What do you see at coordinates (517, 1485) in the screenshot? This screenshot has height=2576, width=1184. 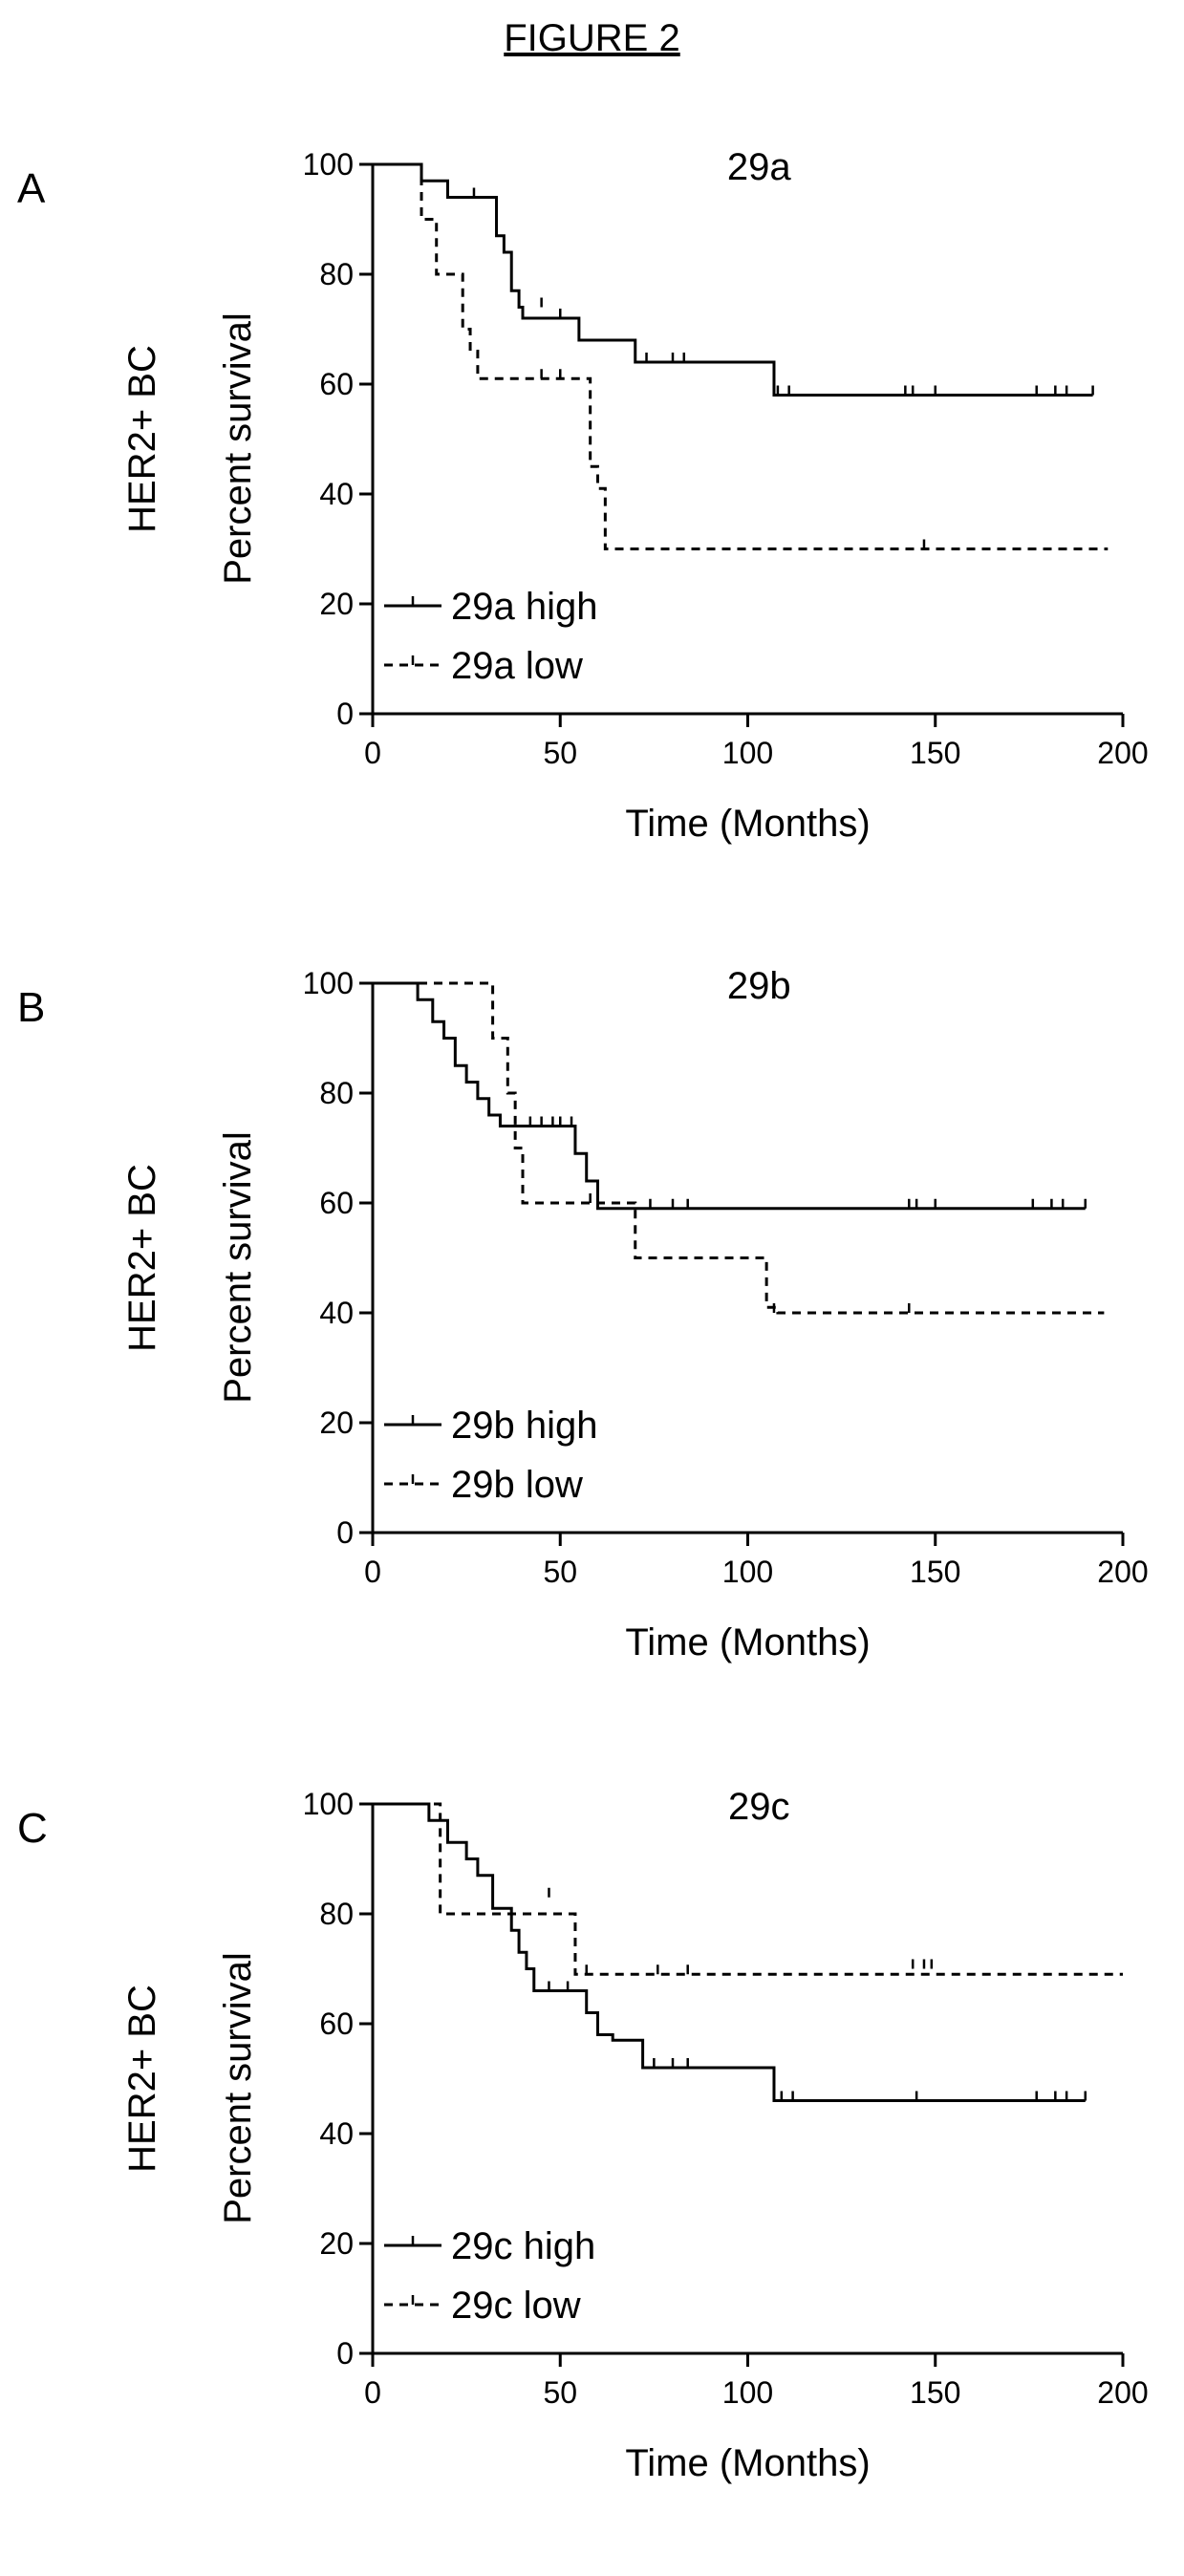 I see `legend-label: 29b low` at bounding box center [517, 1485].